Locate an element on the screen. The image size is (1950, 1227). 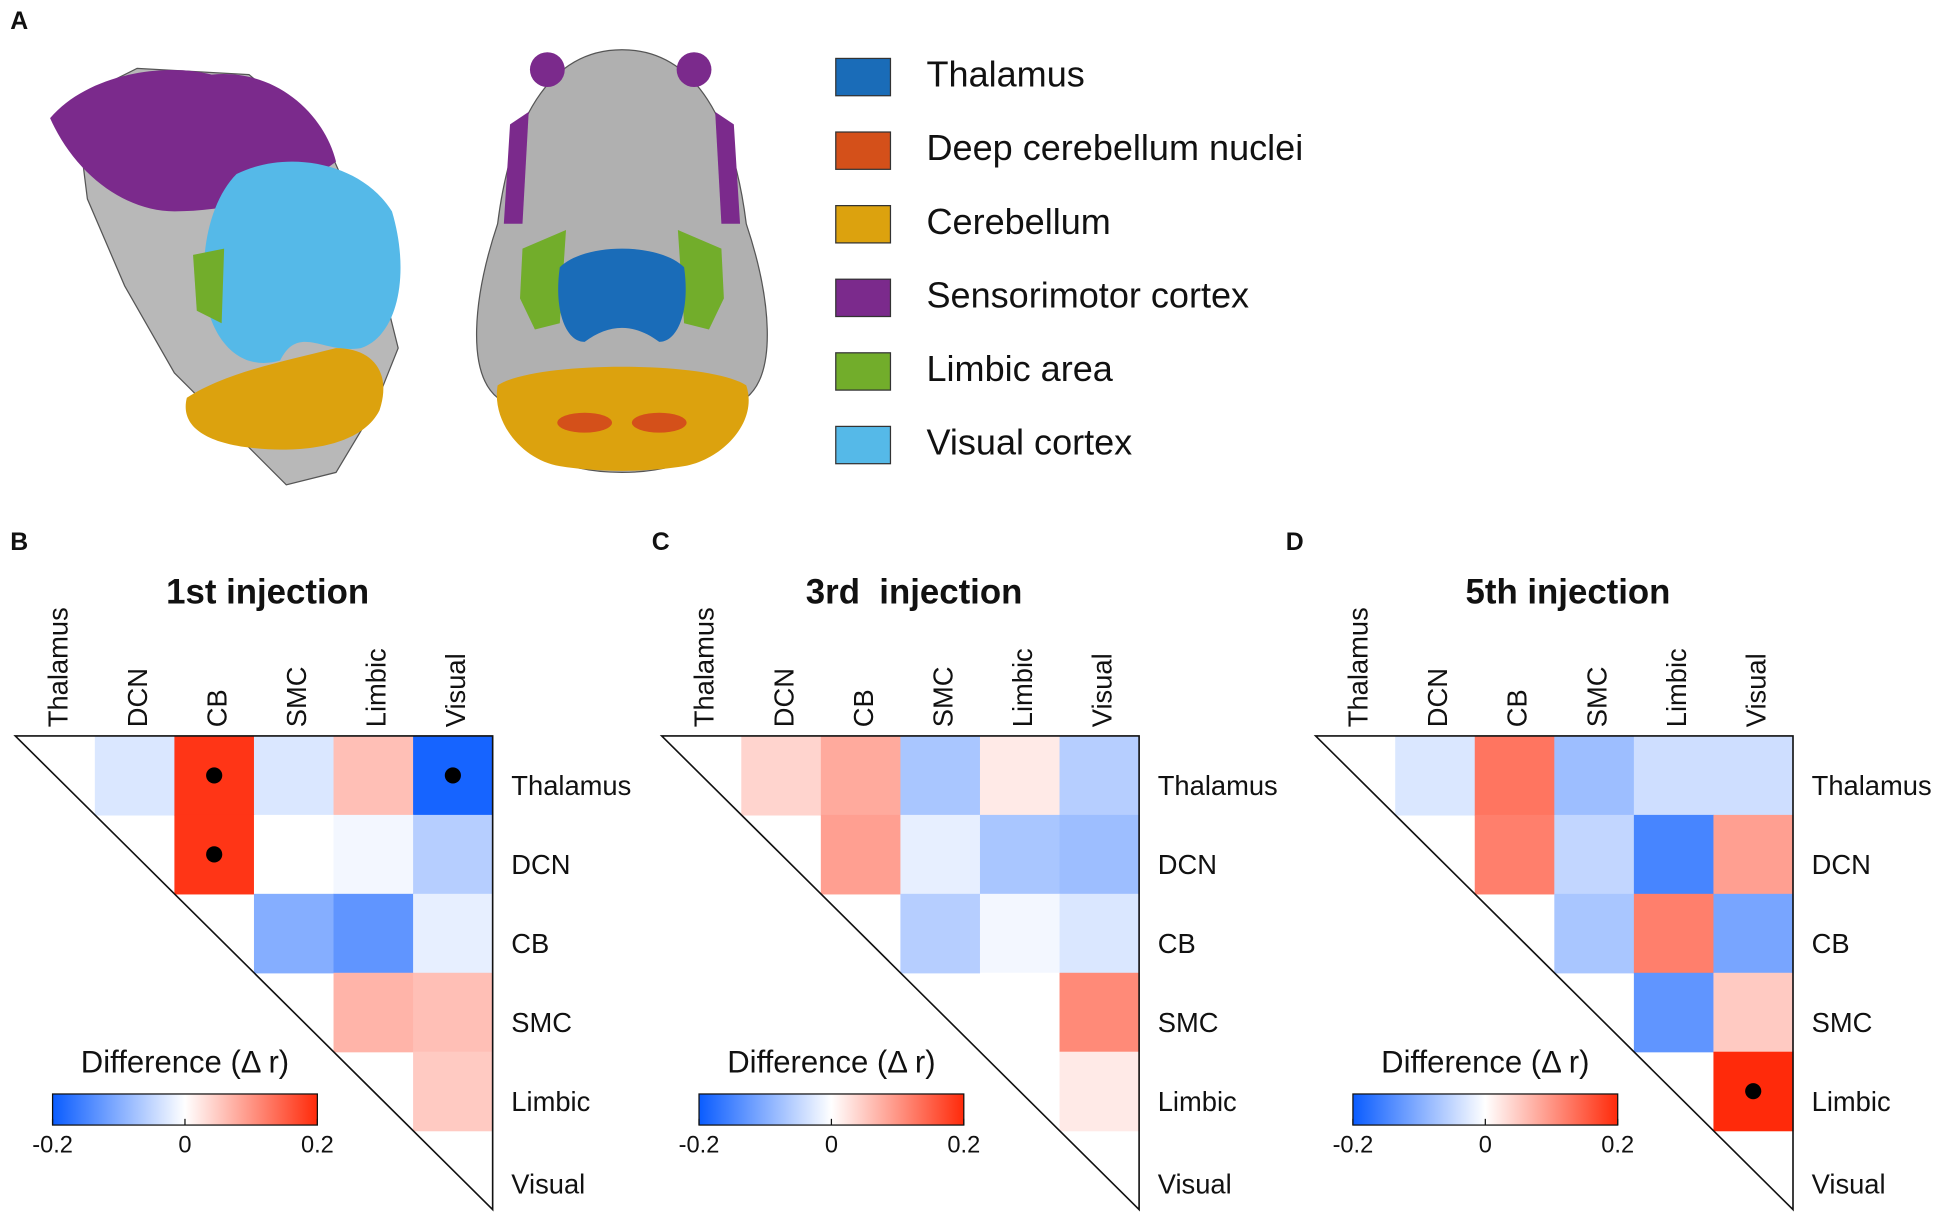
chart-title: 3rd injection is located at coordinates (914, 591).